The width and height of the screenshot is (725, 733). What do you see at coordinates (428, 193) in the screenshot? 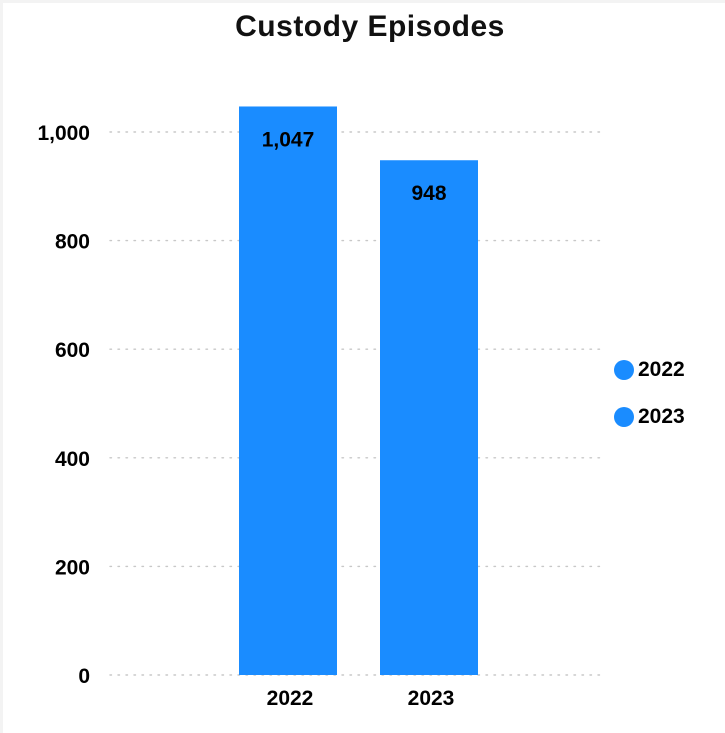
I see `bar-value-label: 948` at bounding box center [428, 193].